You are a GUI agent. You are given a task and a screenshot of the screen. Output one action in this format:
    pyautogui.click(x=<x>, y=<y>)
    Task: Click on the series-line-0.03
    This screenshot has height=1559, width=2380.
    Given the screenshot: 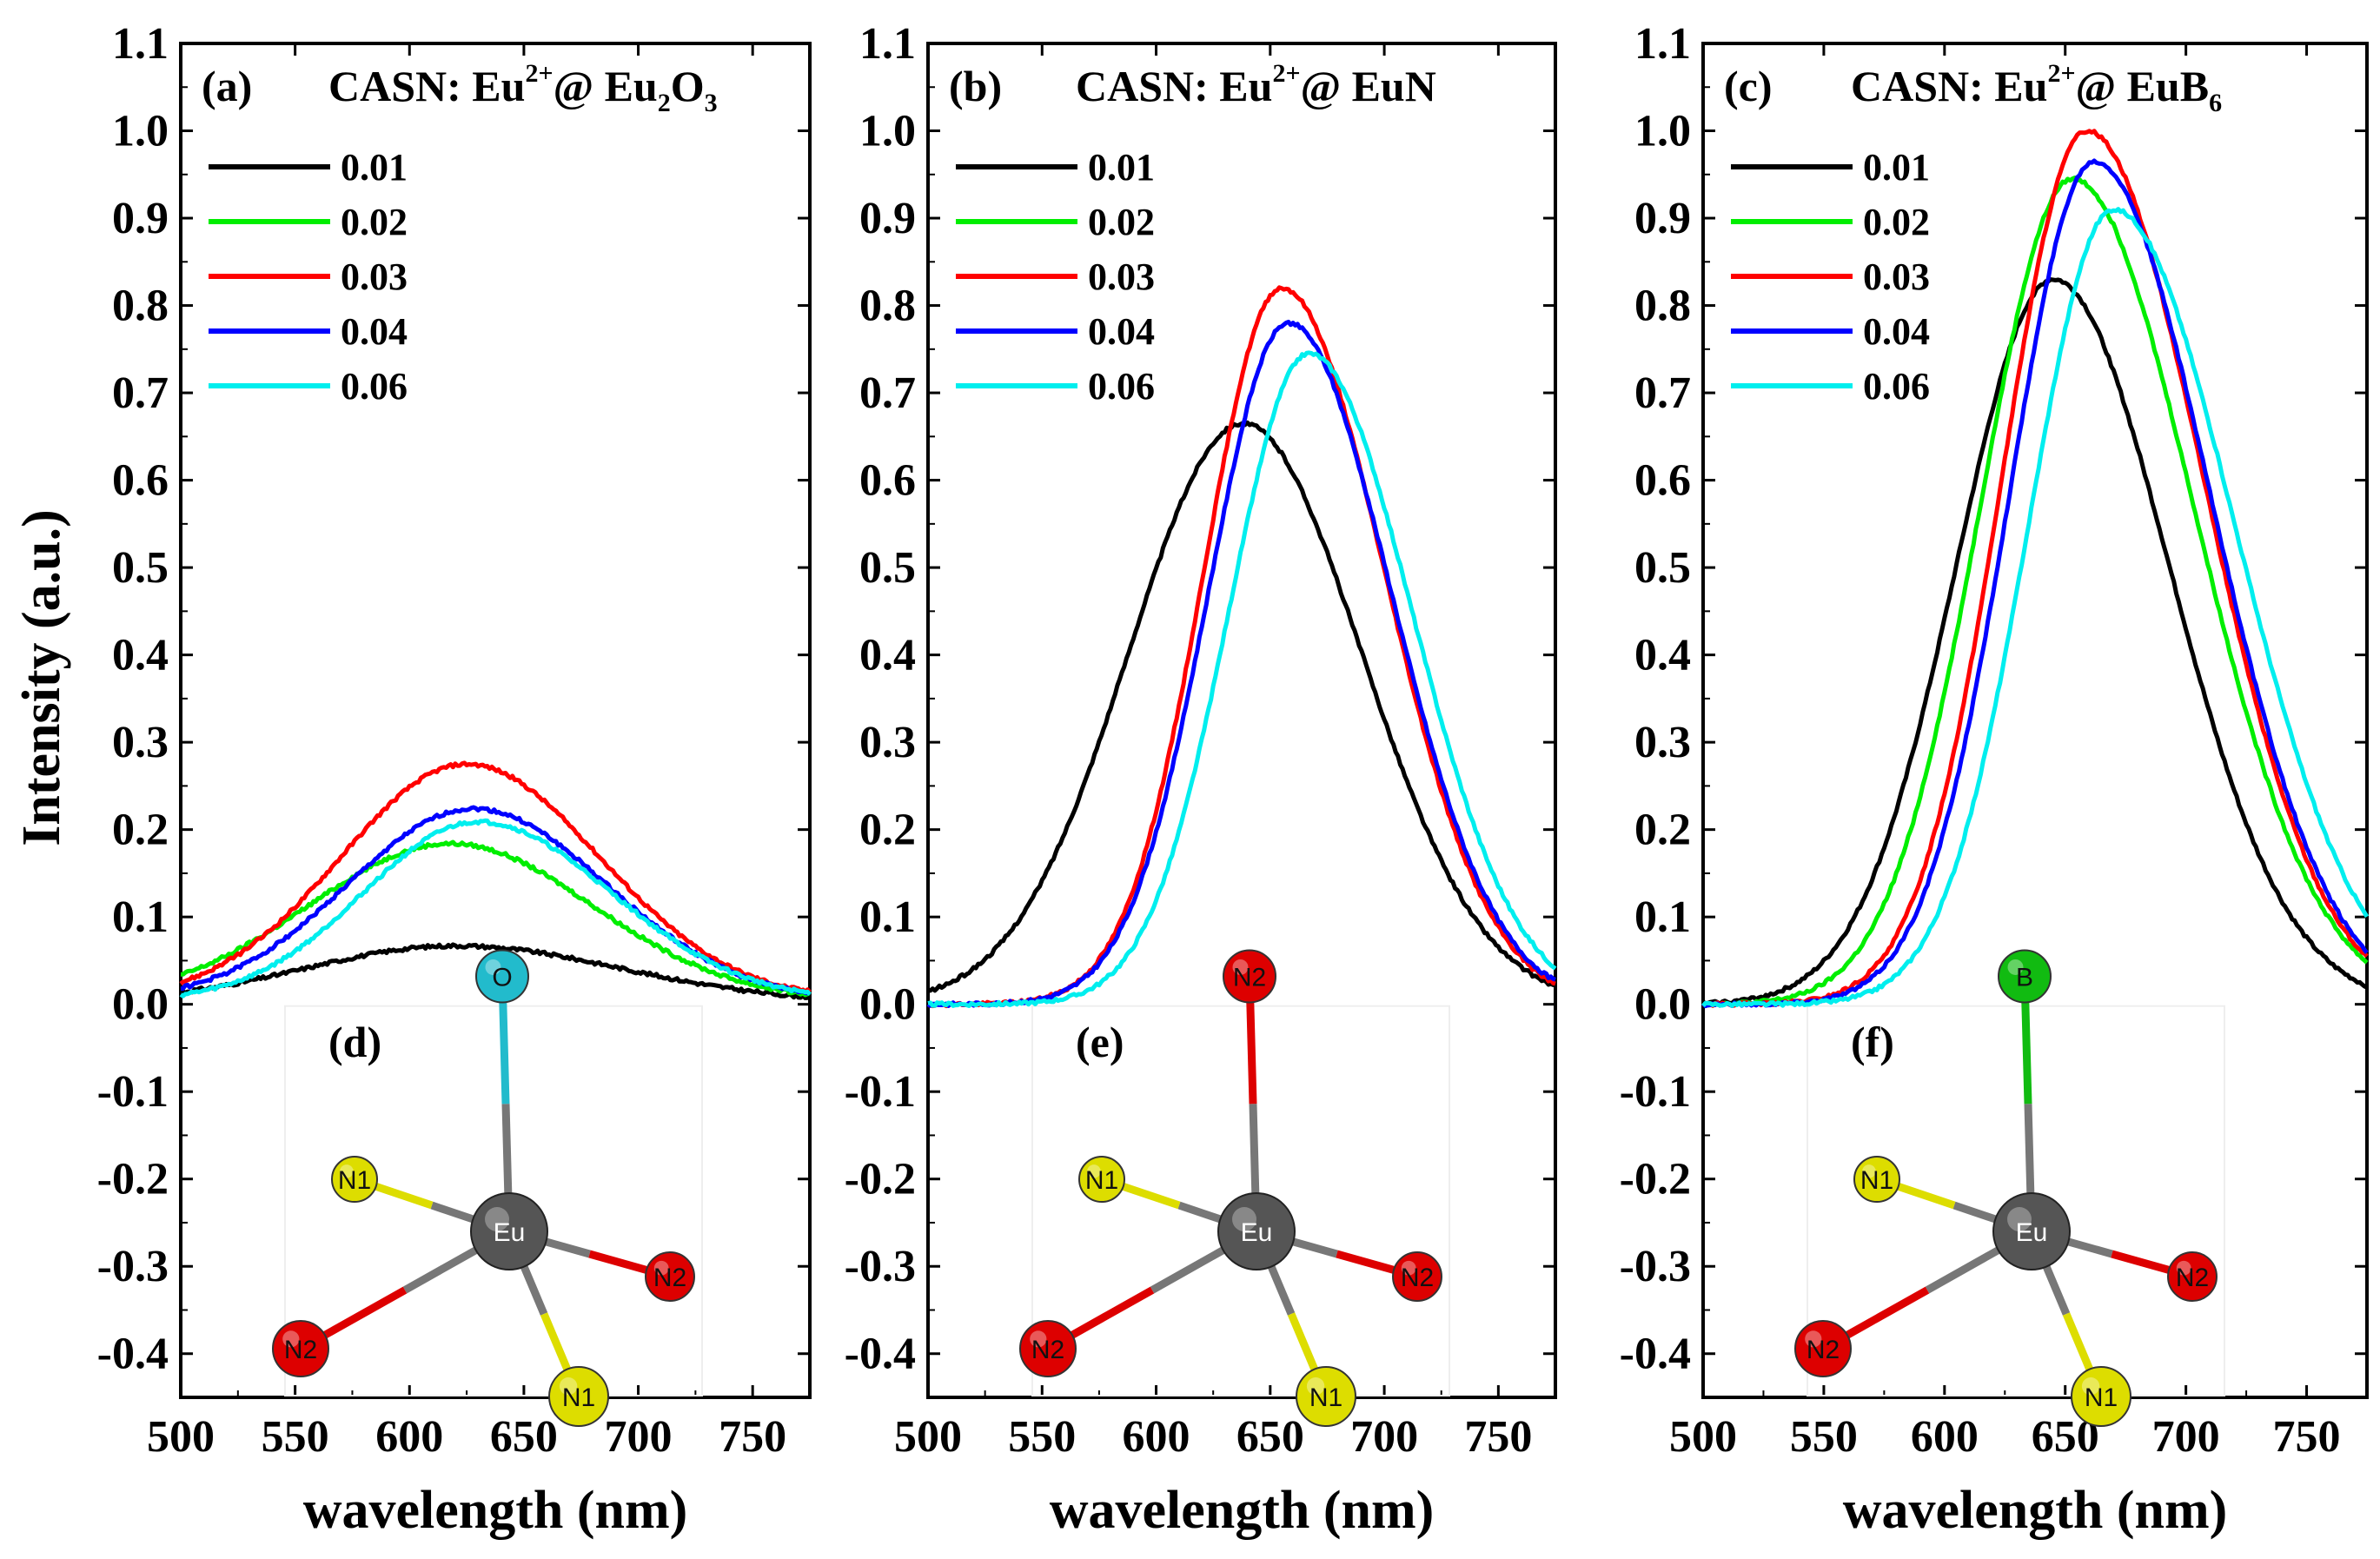 What is the action you would take?
    pyautogui.click(x=495, y=877)
    